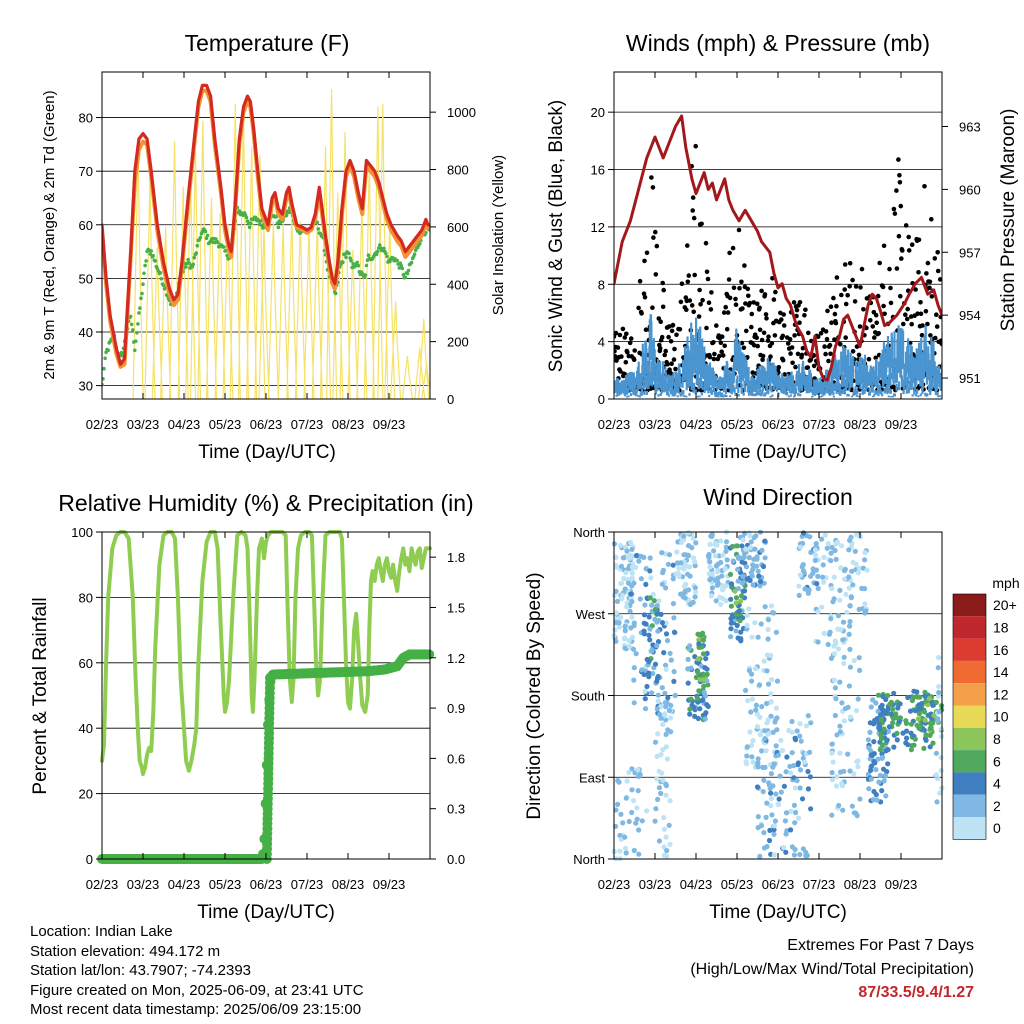 The image size is (1024, 1024). Describe the element at coordinates (348, 884) in the screenshot. I see `humidity-xtick-label: 08/23` at that location.